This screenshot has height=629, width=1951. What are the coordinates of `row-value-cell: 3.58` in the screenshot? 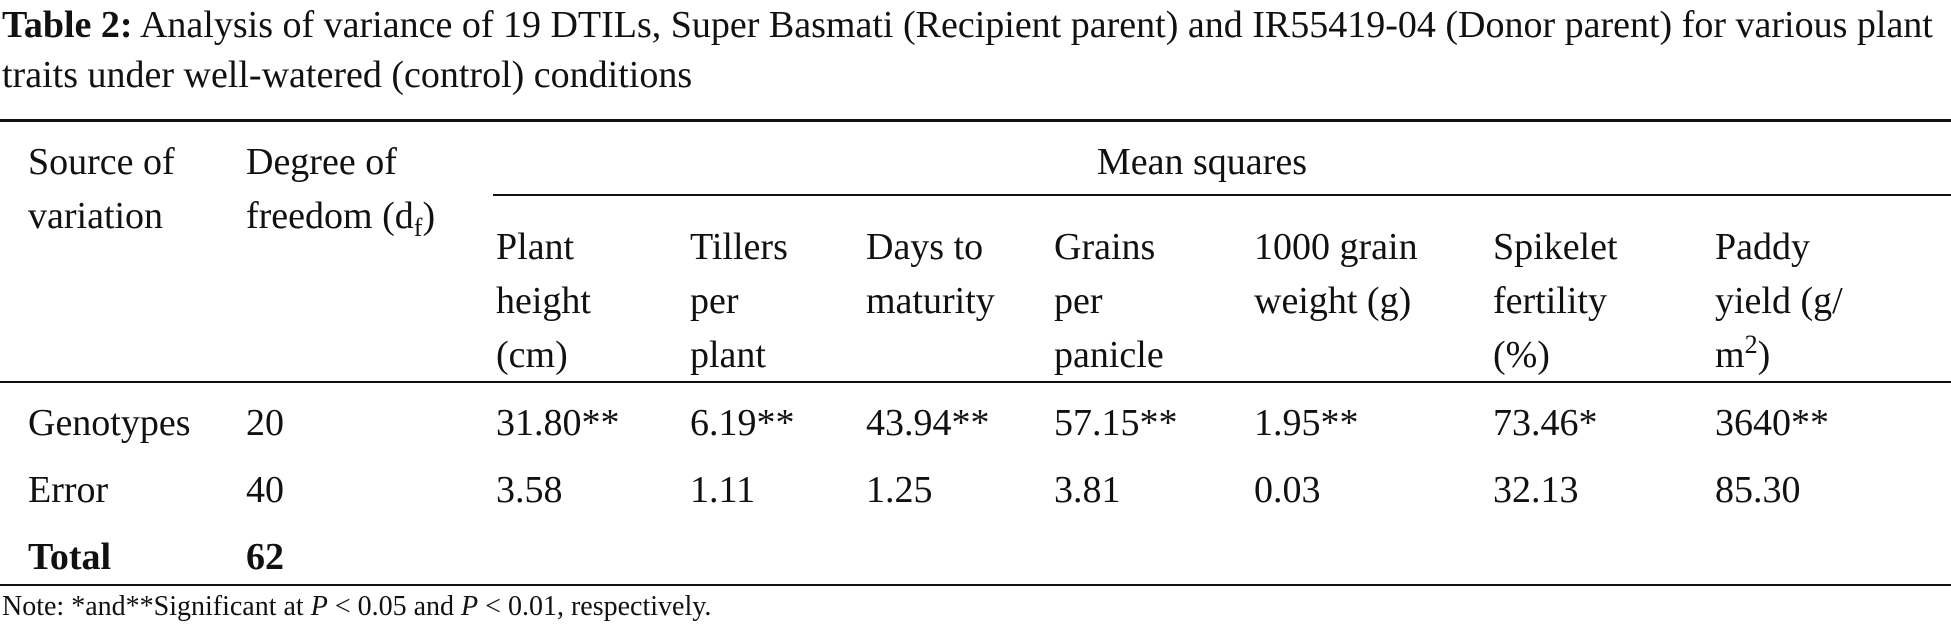 It's located at (529, 490).